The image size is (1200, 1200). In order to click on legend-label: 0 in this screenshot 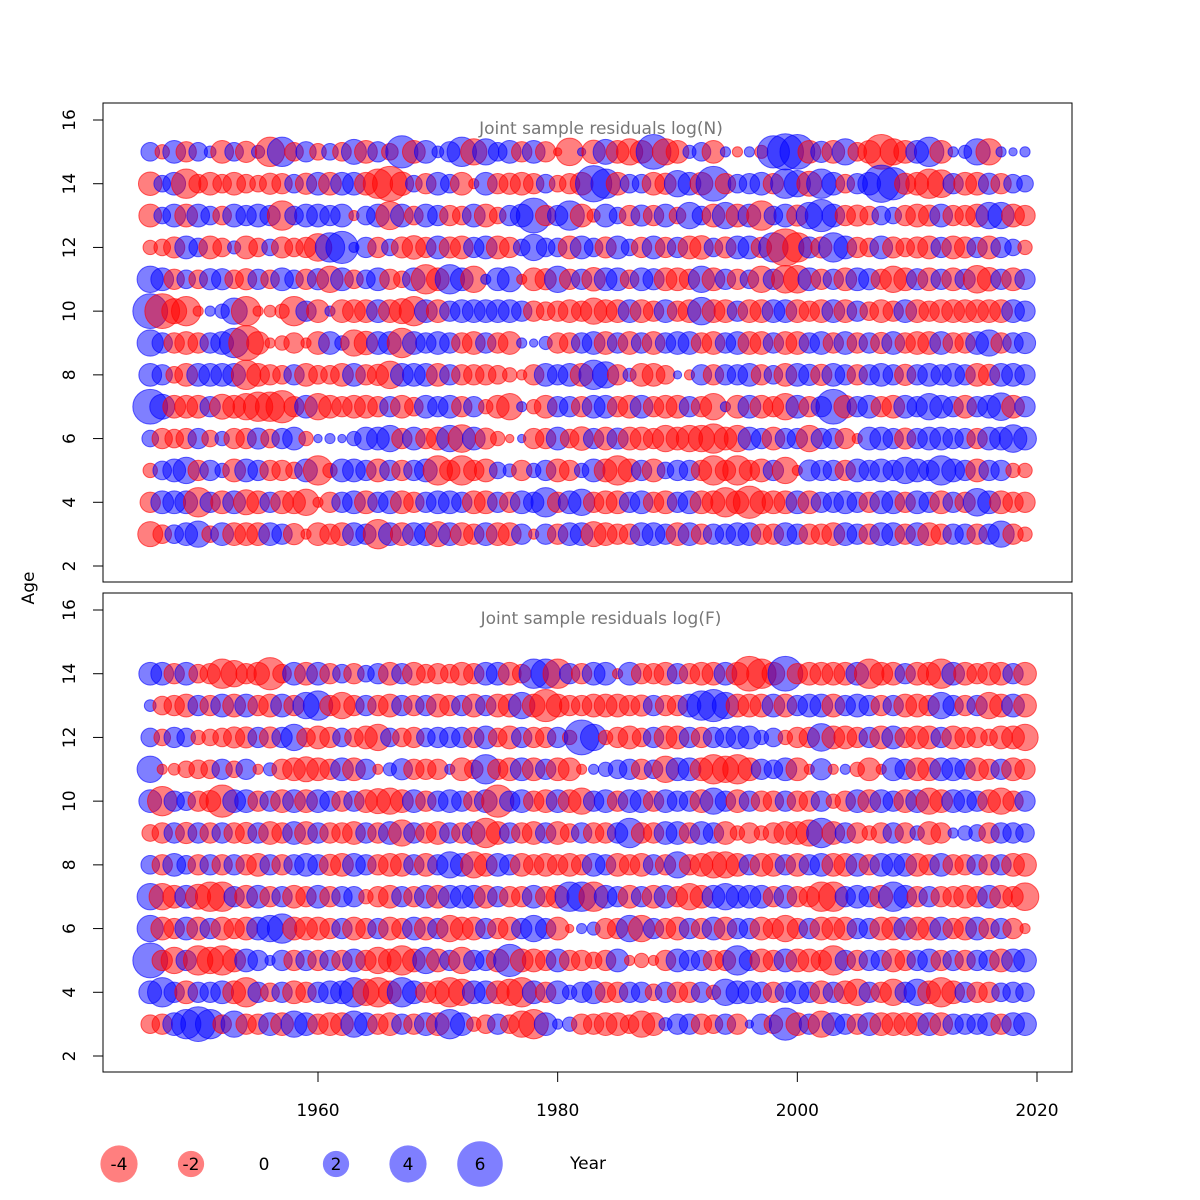, I will do `click(264, 1165)`.